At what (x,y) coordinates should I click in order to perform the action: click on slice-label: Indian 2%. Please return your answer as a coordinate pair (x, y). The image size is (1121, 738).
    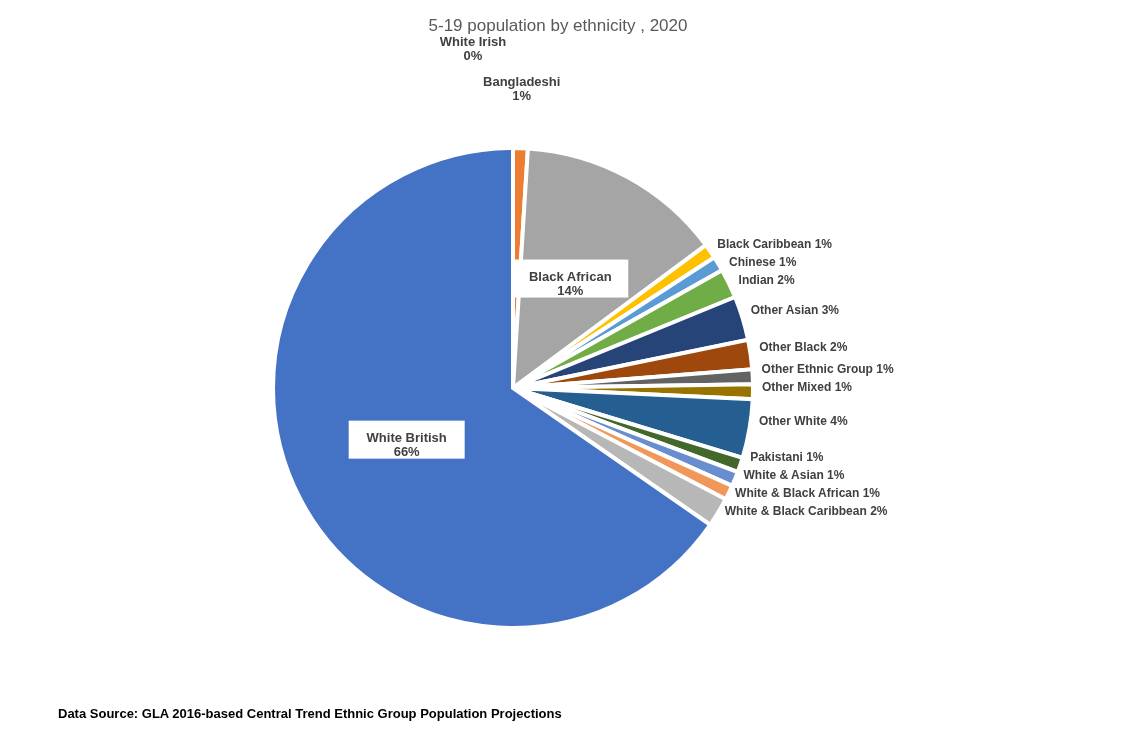
    Looking at the image, I should click on (766, 279).